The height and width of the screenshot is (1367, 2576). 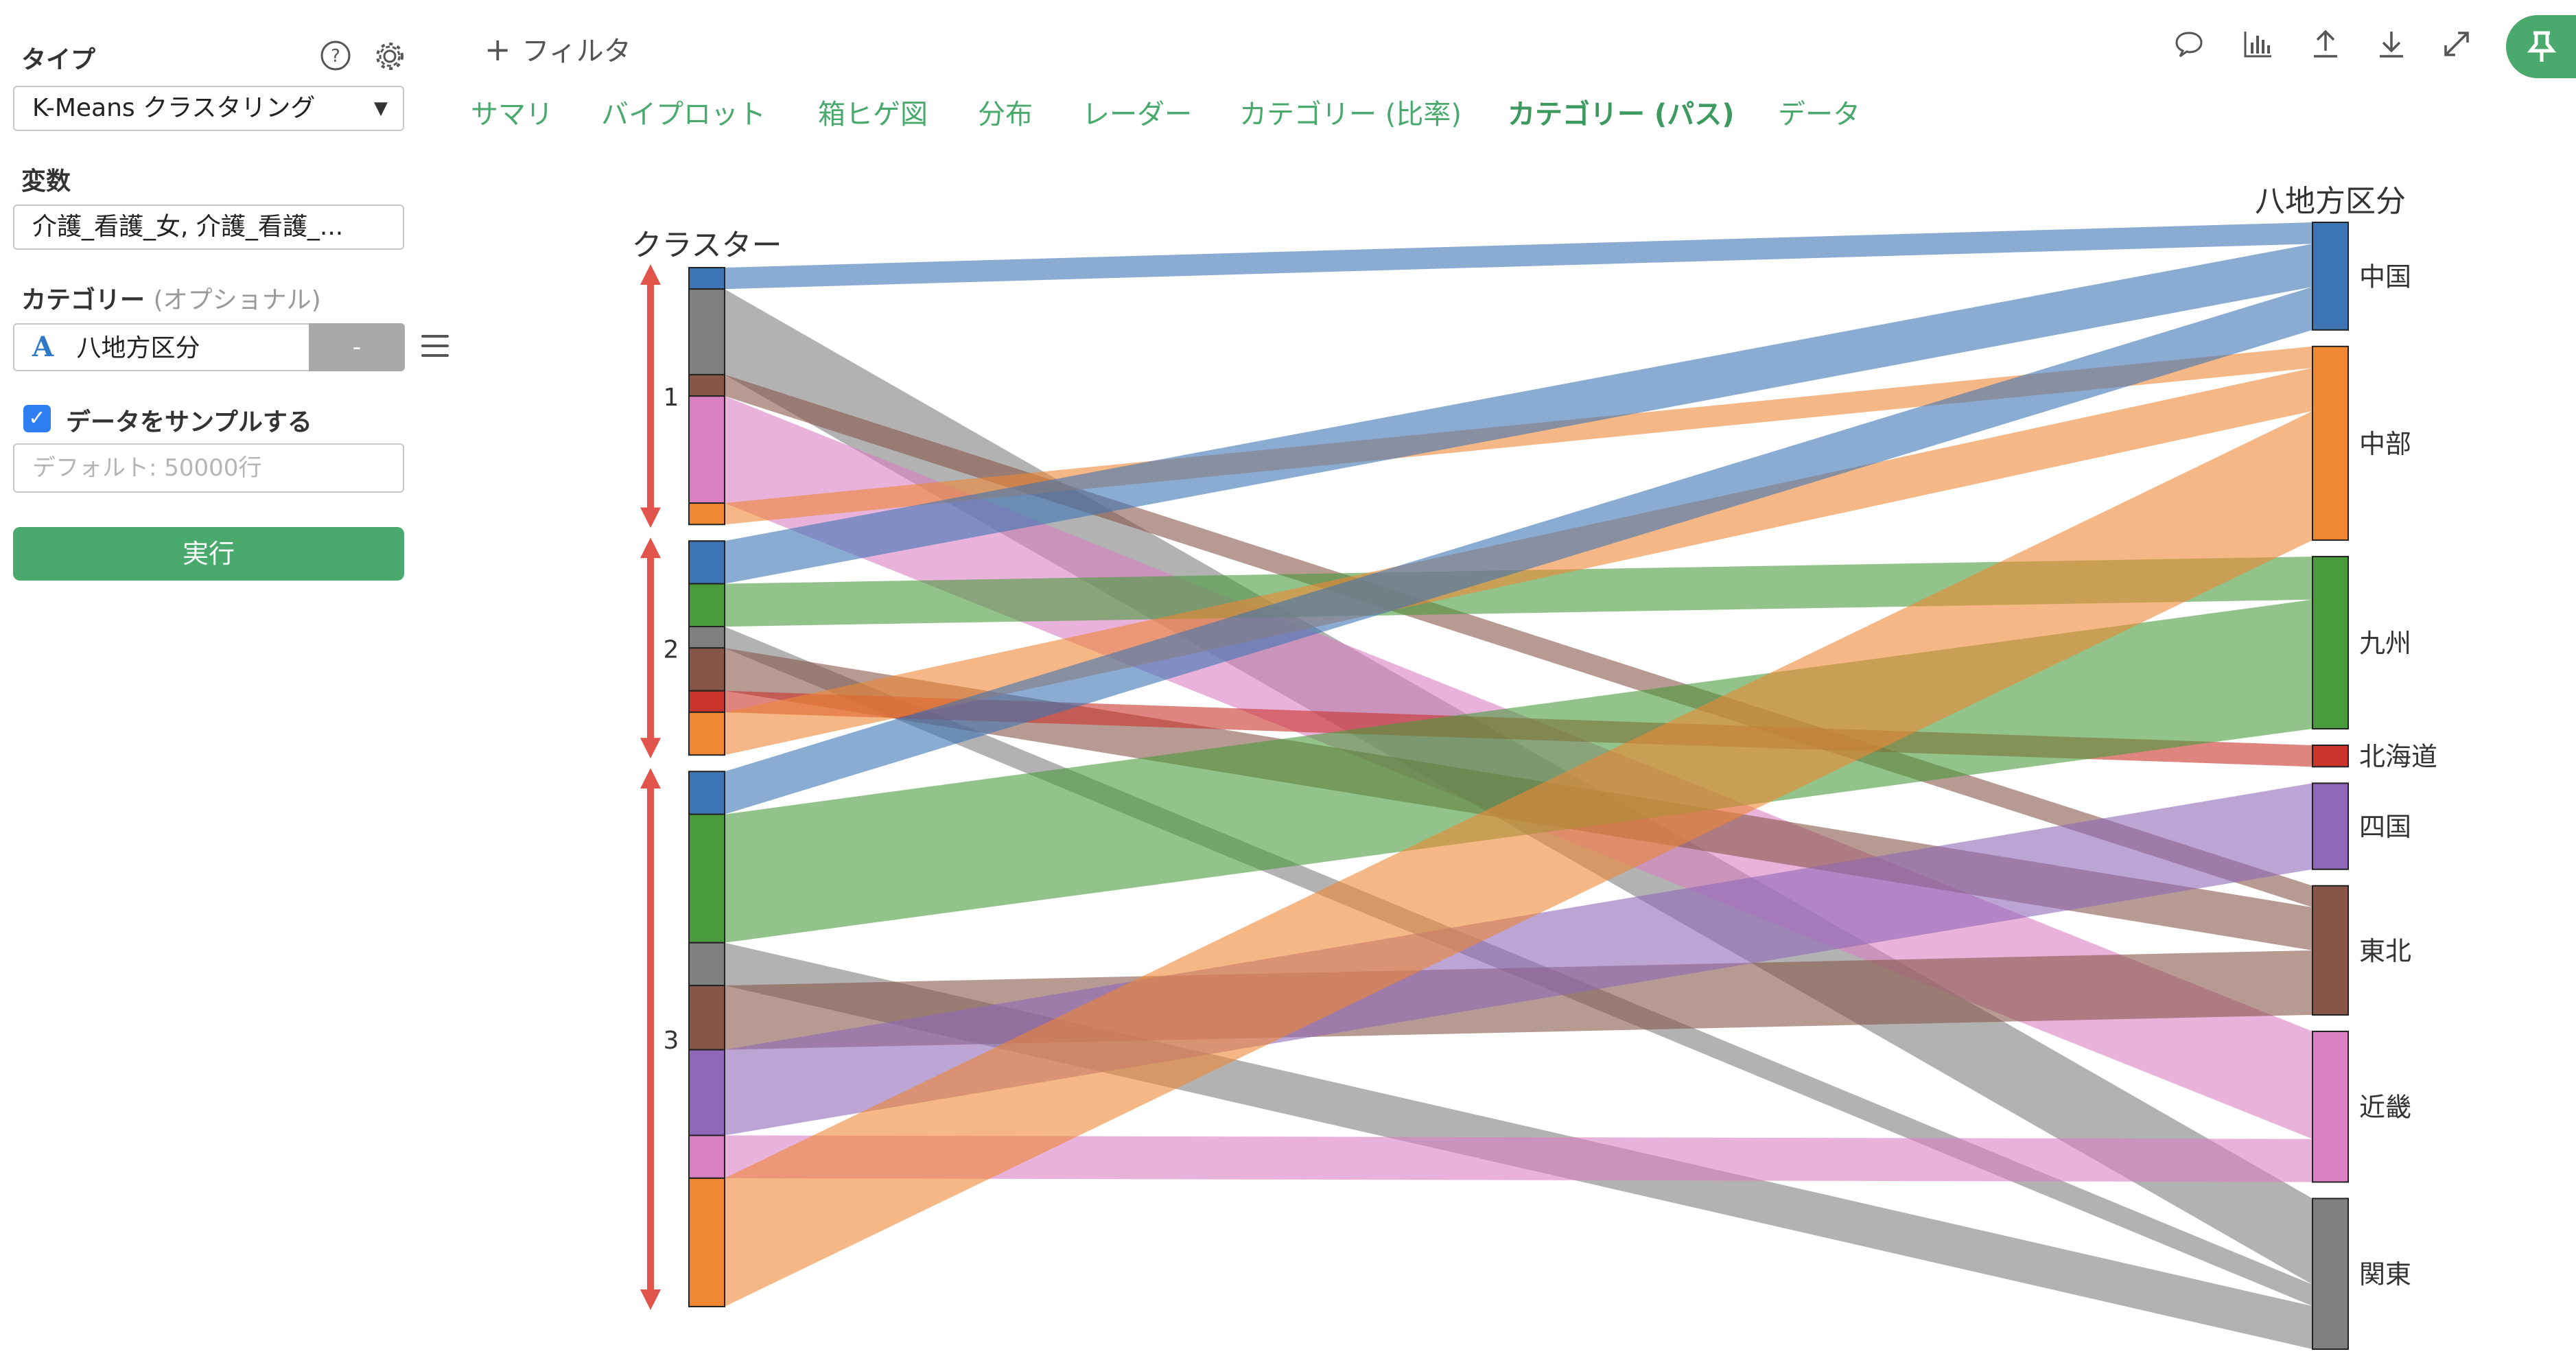 I want to click on help-icon: ?, so click(x=335, y=55).